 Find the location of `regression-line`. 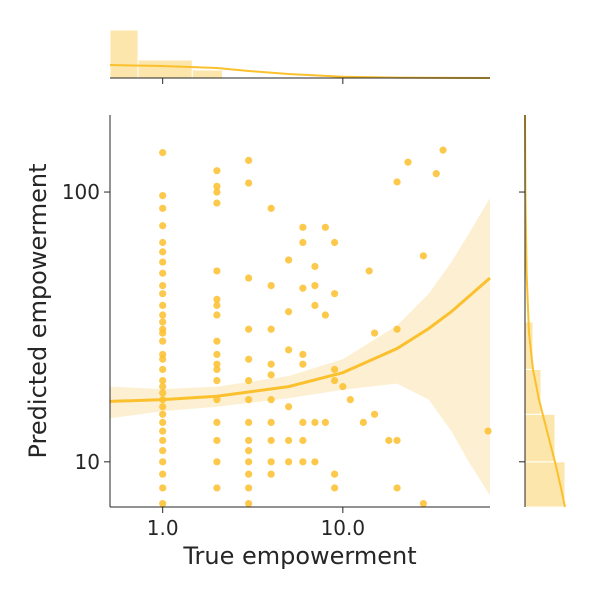

regression-line is located at coordinates (300, 339).